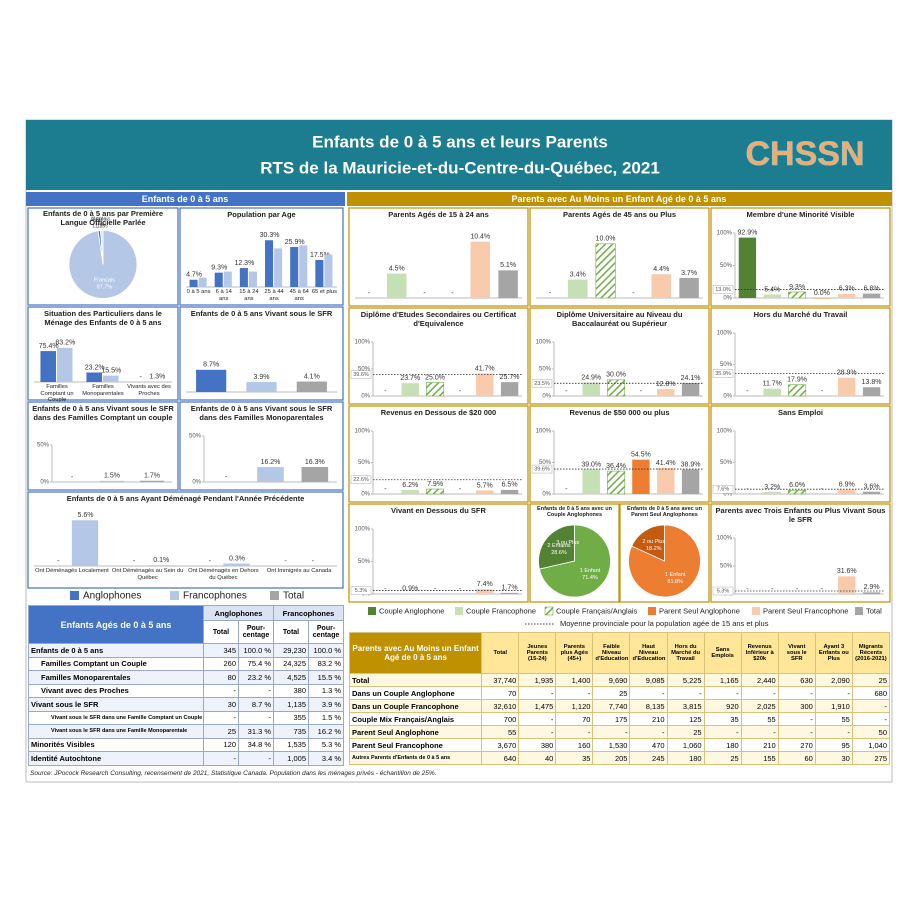  Describe the element at coordinates (291, 731) in the screenshot. I see `cell: 735` at that location.